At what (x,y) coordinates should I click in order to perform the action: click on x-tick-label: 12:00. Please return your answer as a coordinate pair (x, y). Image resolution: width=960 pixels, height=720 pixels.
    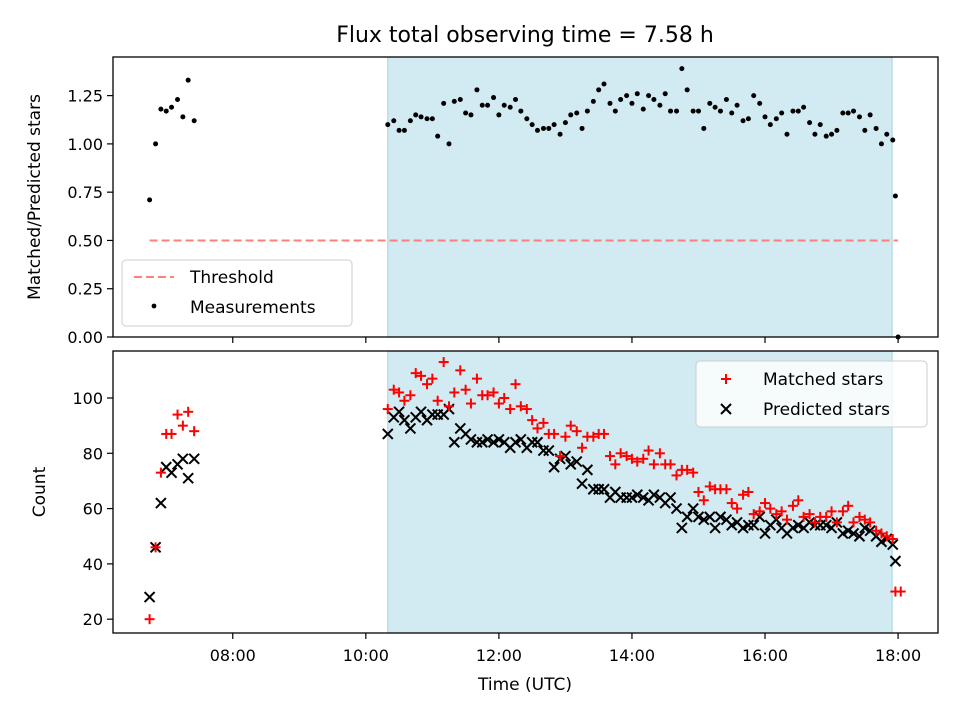
    Looking at the image, I should click on (499, 655).